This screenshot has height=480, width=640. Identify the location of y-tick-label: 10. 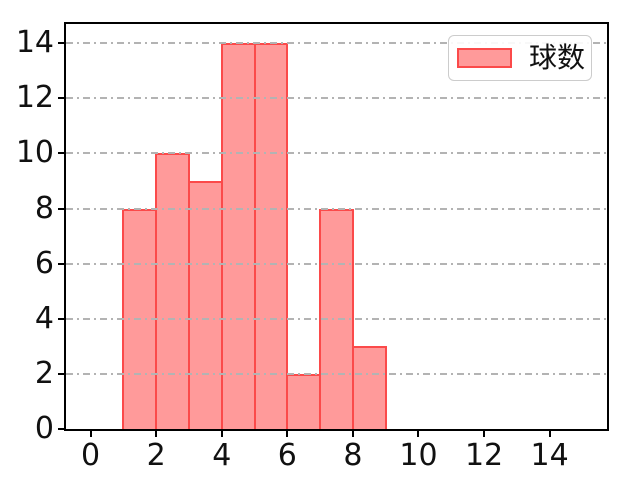
(34, 153).